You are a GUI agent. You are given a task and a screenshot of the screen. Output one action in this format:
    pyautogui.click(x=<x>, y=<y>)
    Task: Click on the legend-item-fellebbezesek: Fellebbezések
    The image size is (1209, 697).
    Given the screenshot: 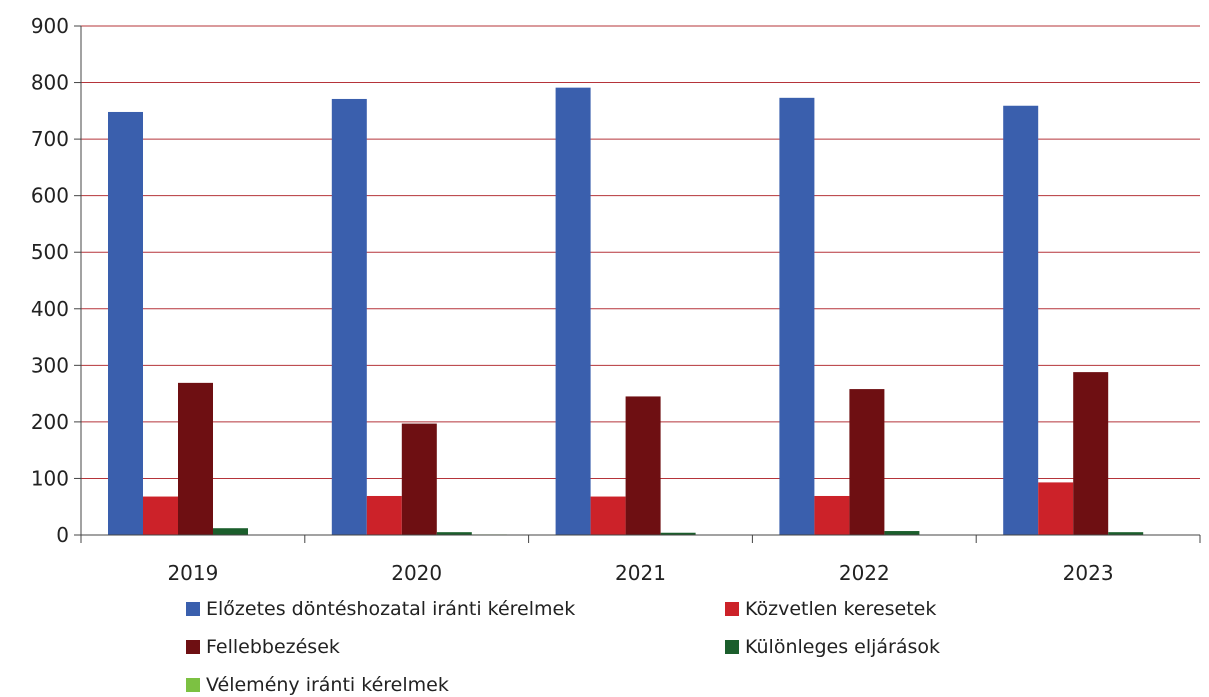 What is the action you would take?
    pyautogui.click(x=263, y=647)
    